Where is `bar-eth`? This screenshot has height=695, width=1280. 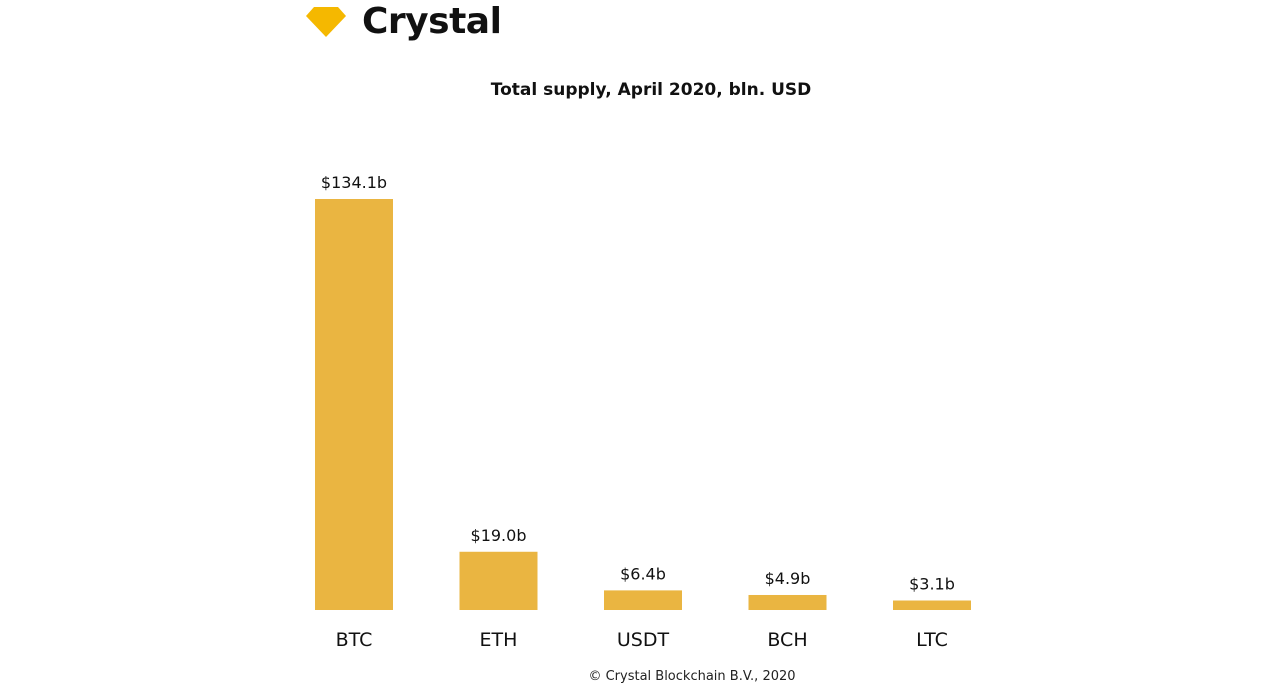
bar-eth is located at coordinates (498, 580).